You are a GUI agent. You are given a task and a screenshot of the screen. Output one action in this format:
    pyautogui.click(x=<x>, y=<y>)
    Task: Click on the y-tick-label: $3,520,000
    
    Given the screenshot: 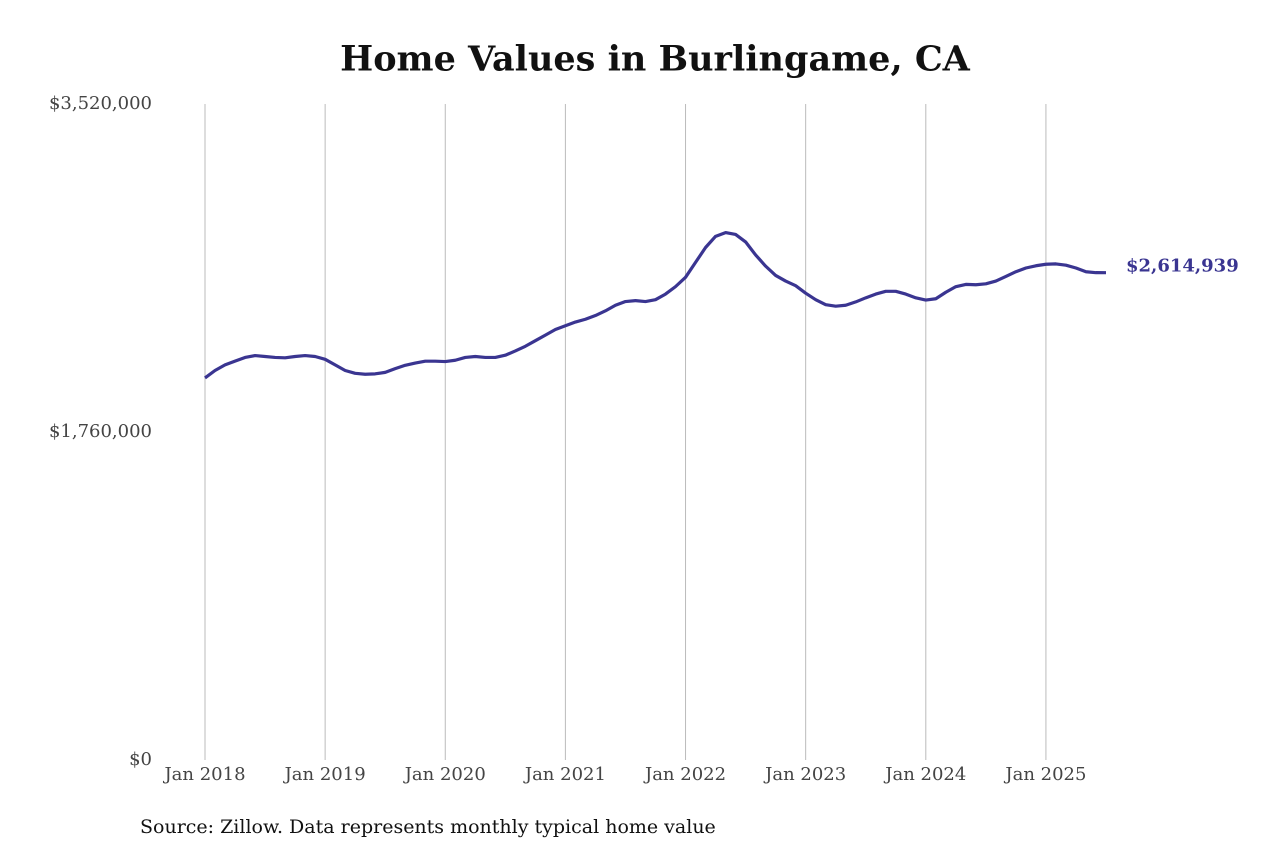 What is the action you would take?
    pyautogui.click(x=100, y=103)
    